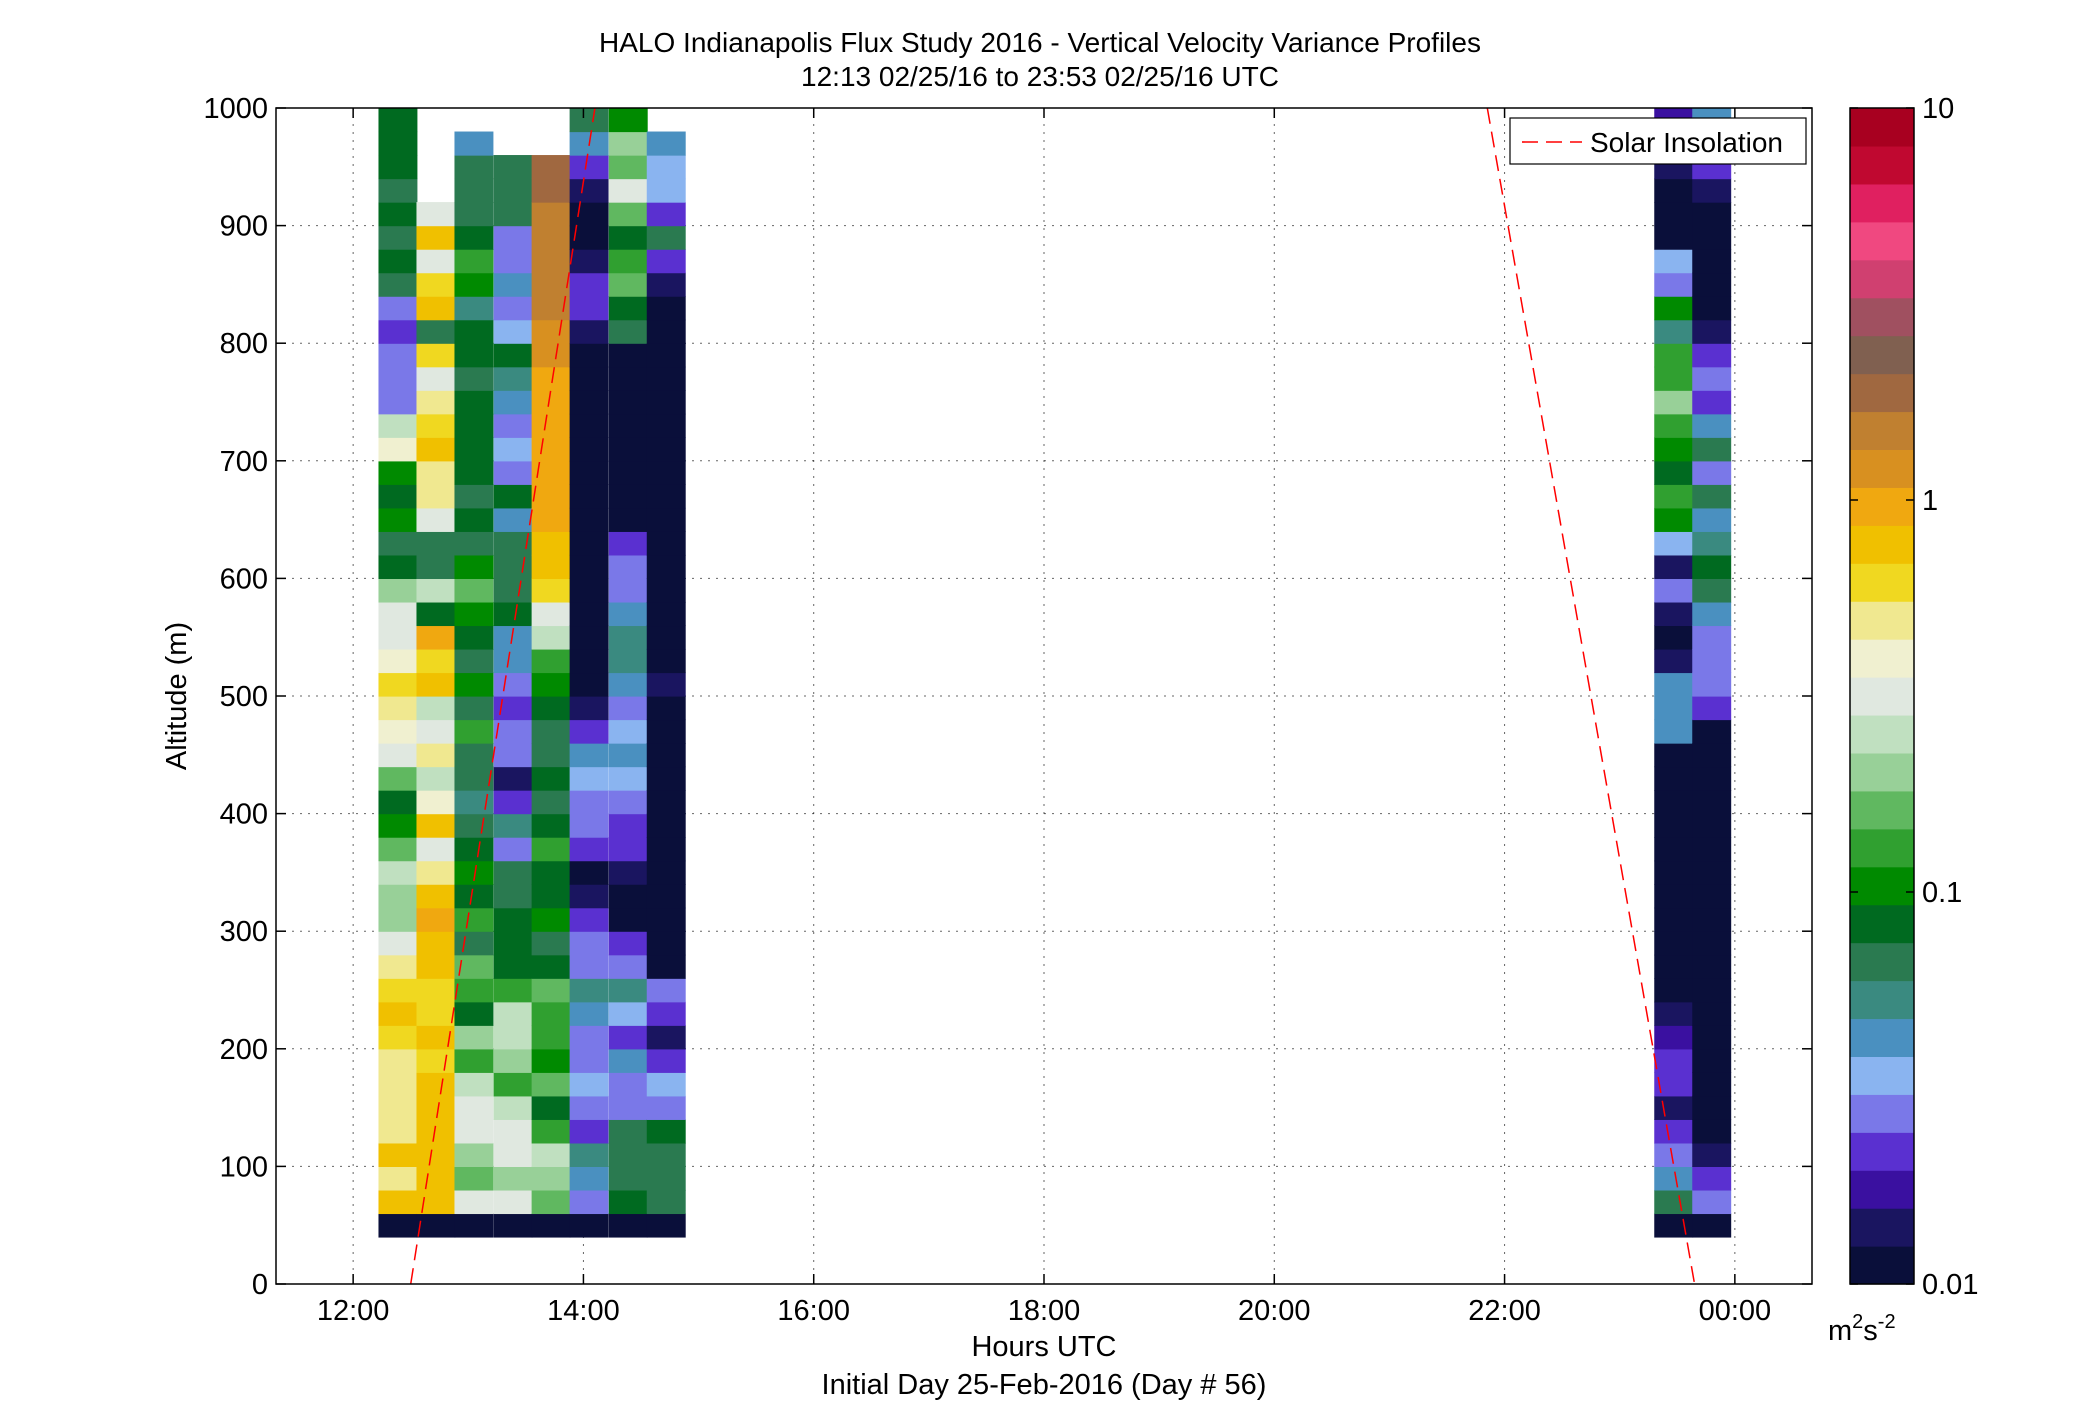 The height and width of the screenshot is (1425, 2098). Describe the element at coordinates (244, 932) in the screenshot. I see `y-tick-label: 300` at that location.